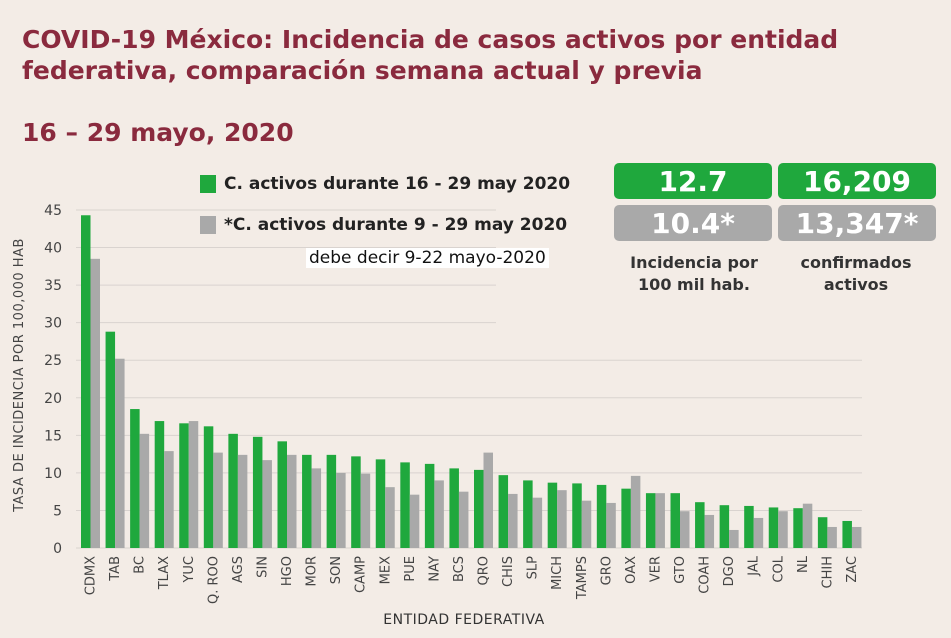  What do you see at coordinates (827, 572) in the screenshot?
I see `x-tick-label: CHIH` at bounding box center [827, 572].